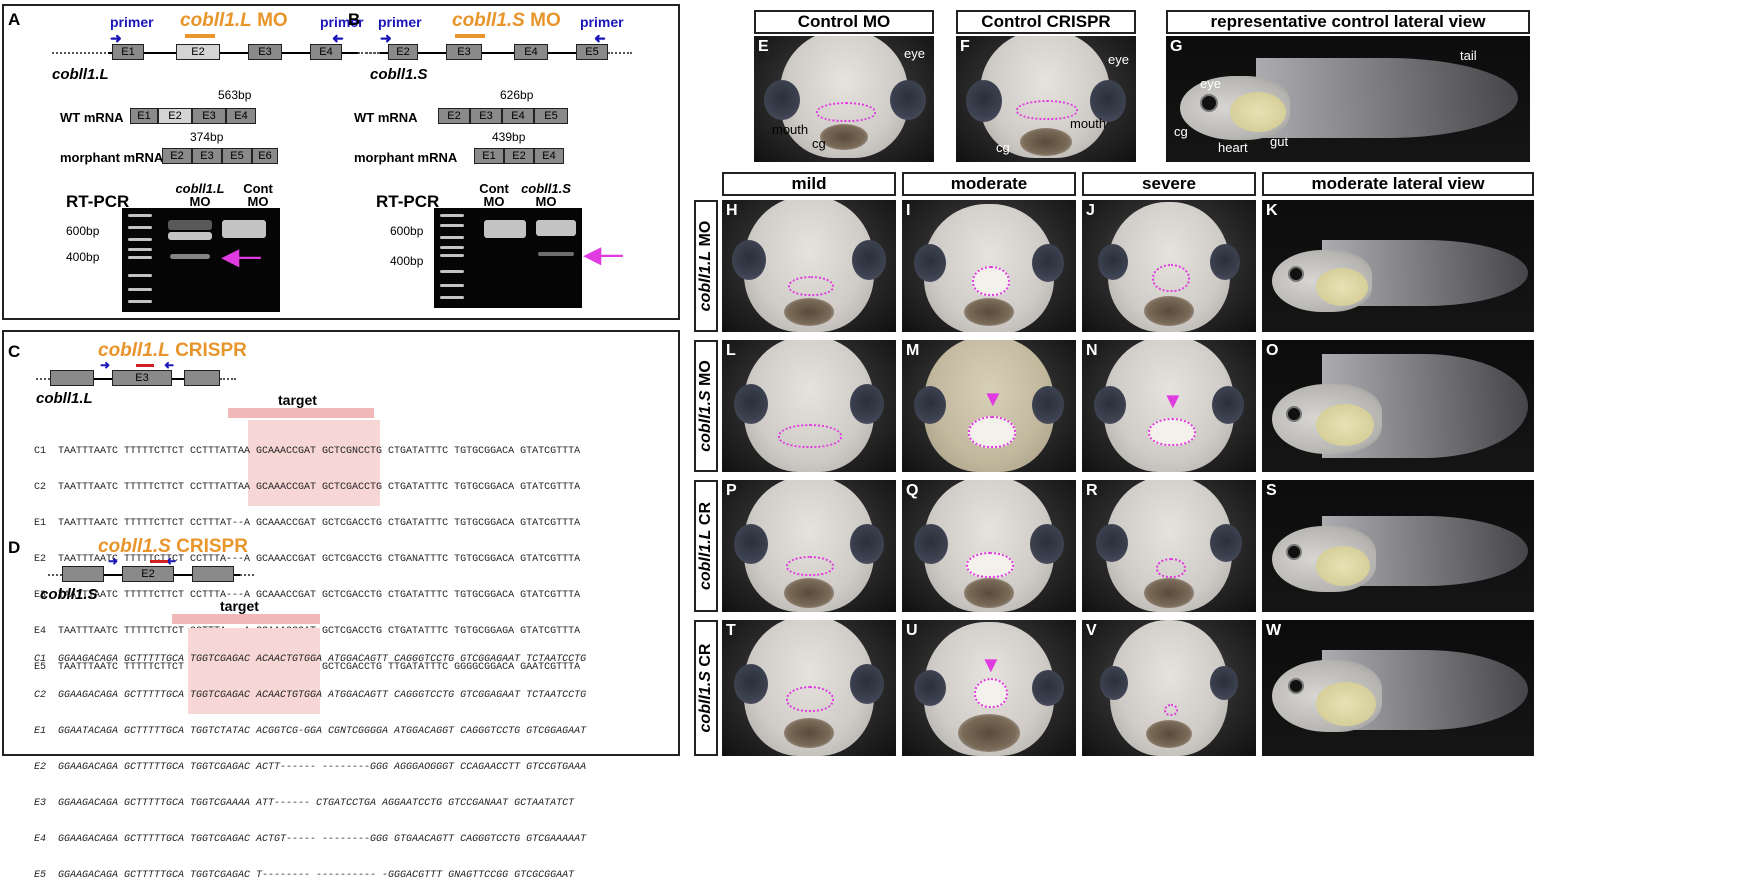  I want to click on photo-w: W, so click(1398, 688).